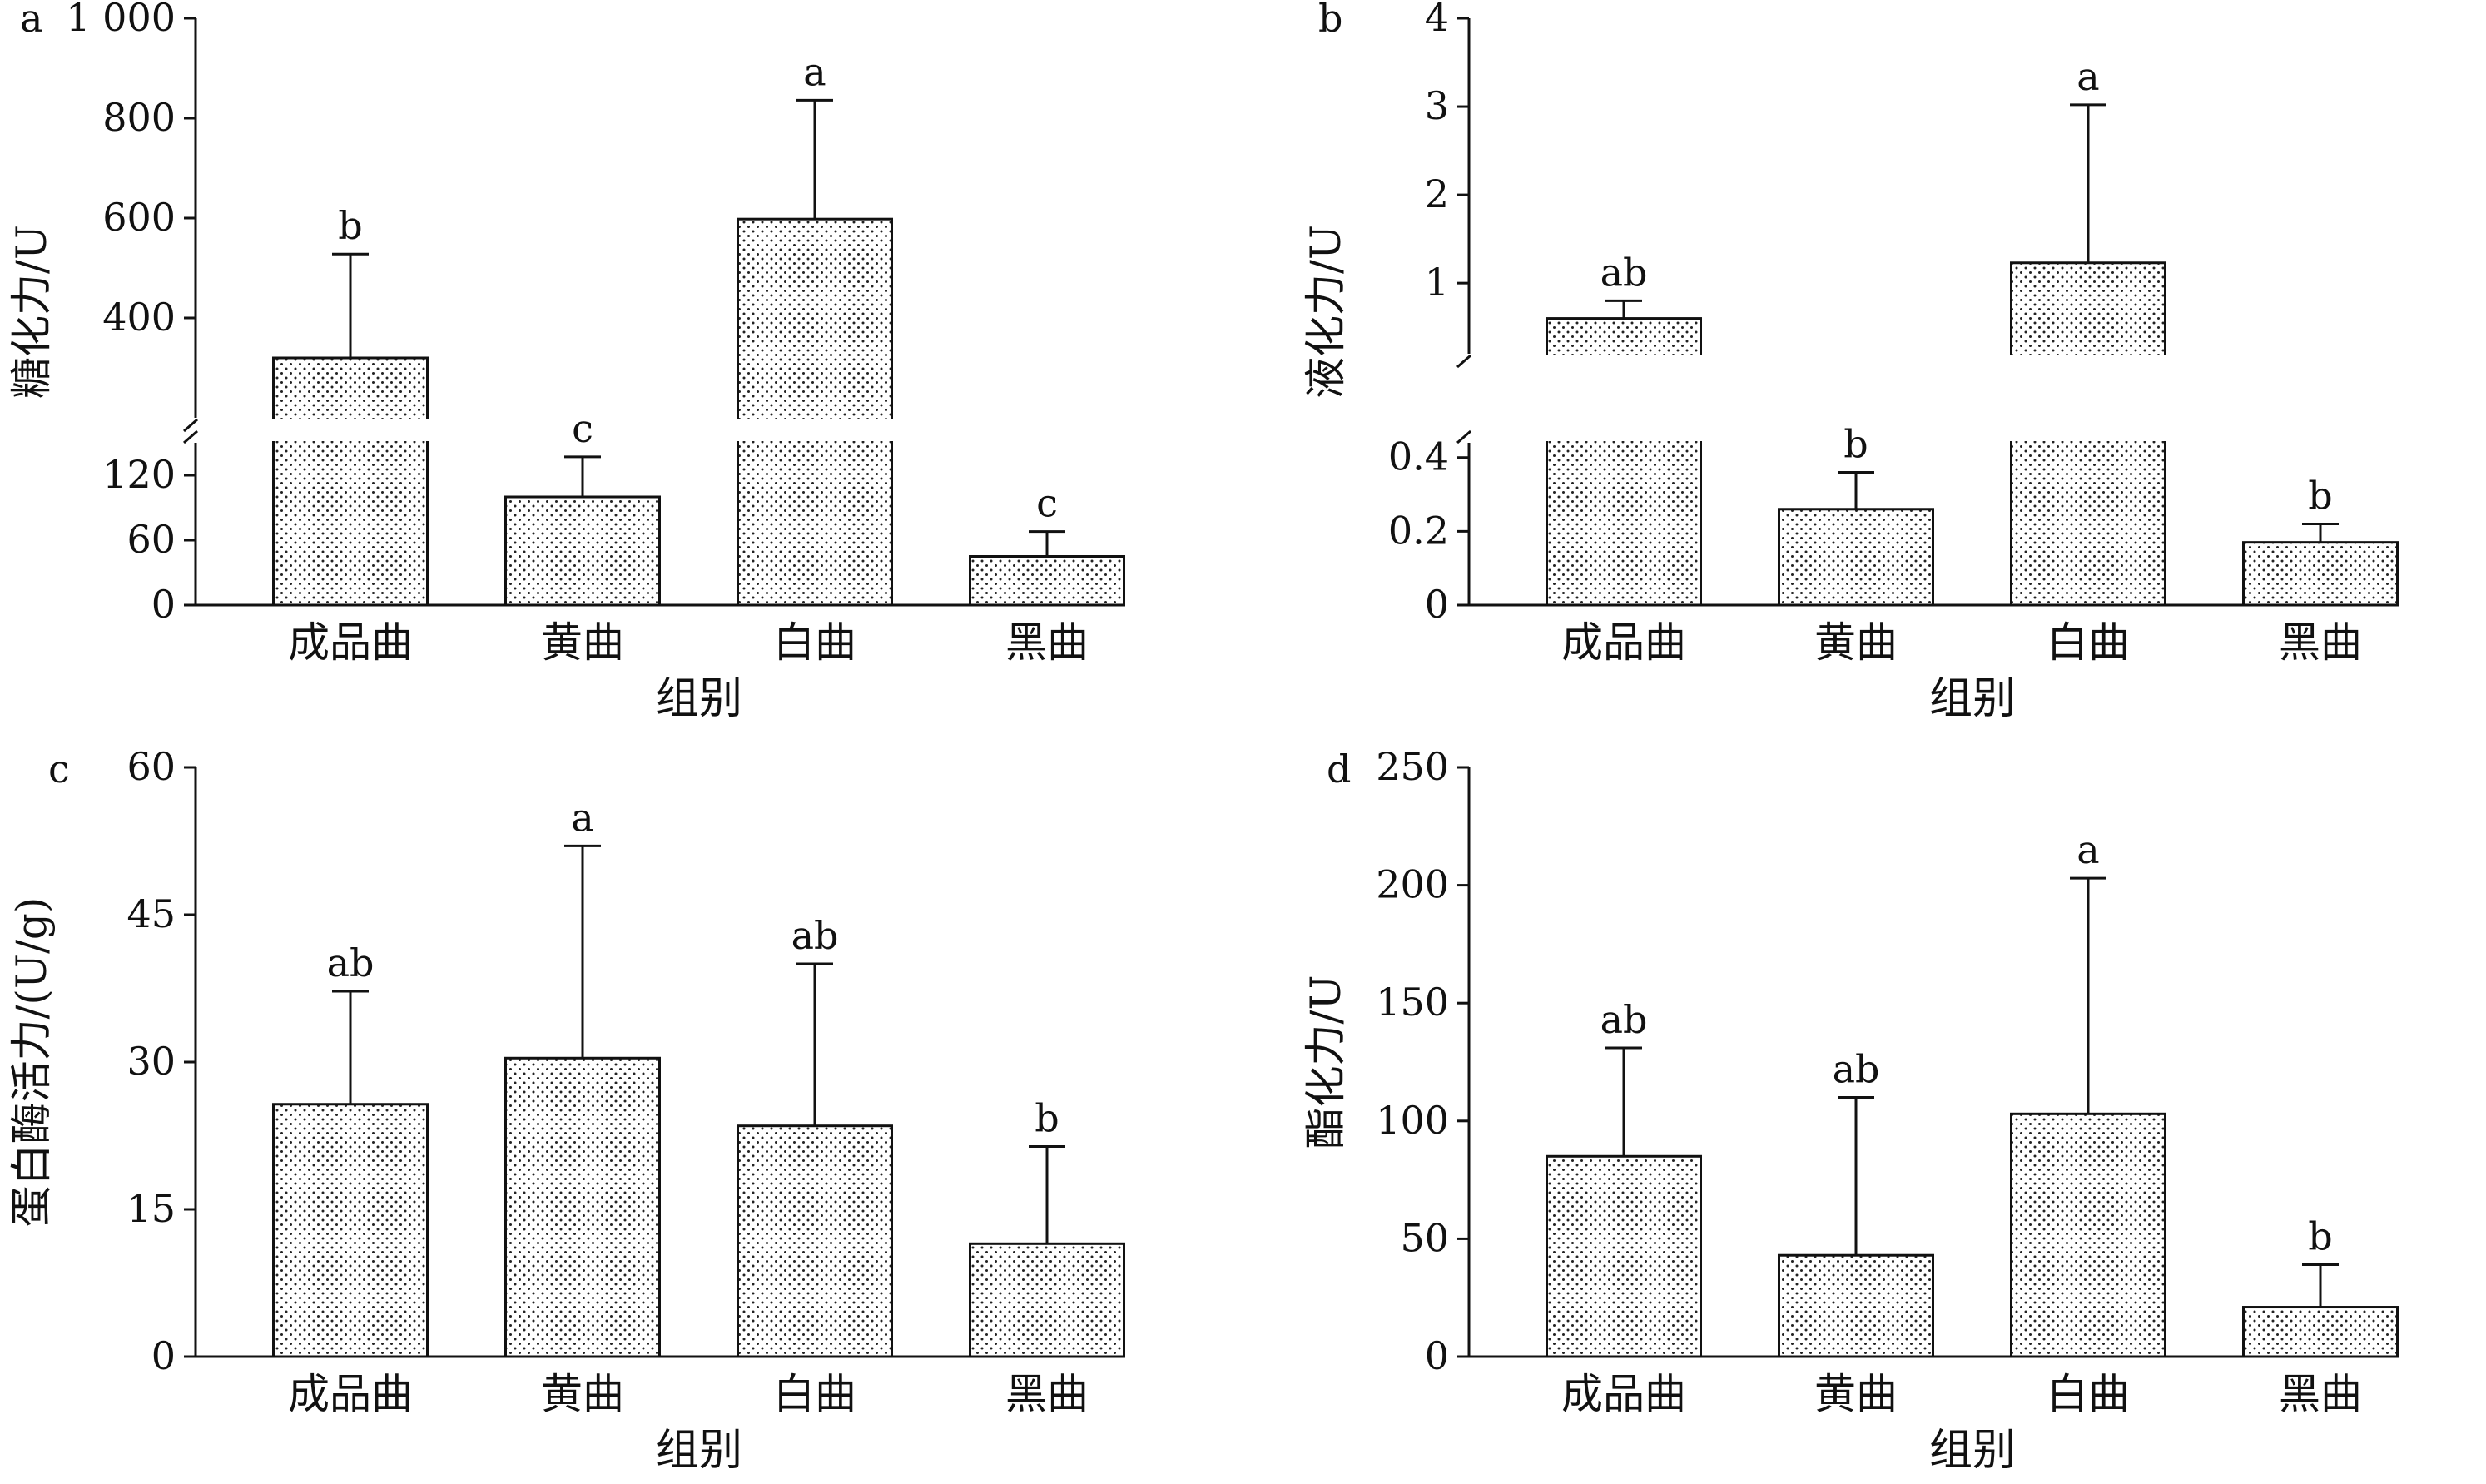 Image resolution: width=2486 pixels, height=1484 pixels. What do you see at coordinates (1418, 456) in the screenshot?
I see `y-tick-label: 0.4` at bounding box center [1418, 456].